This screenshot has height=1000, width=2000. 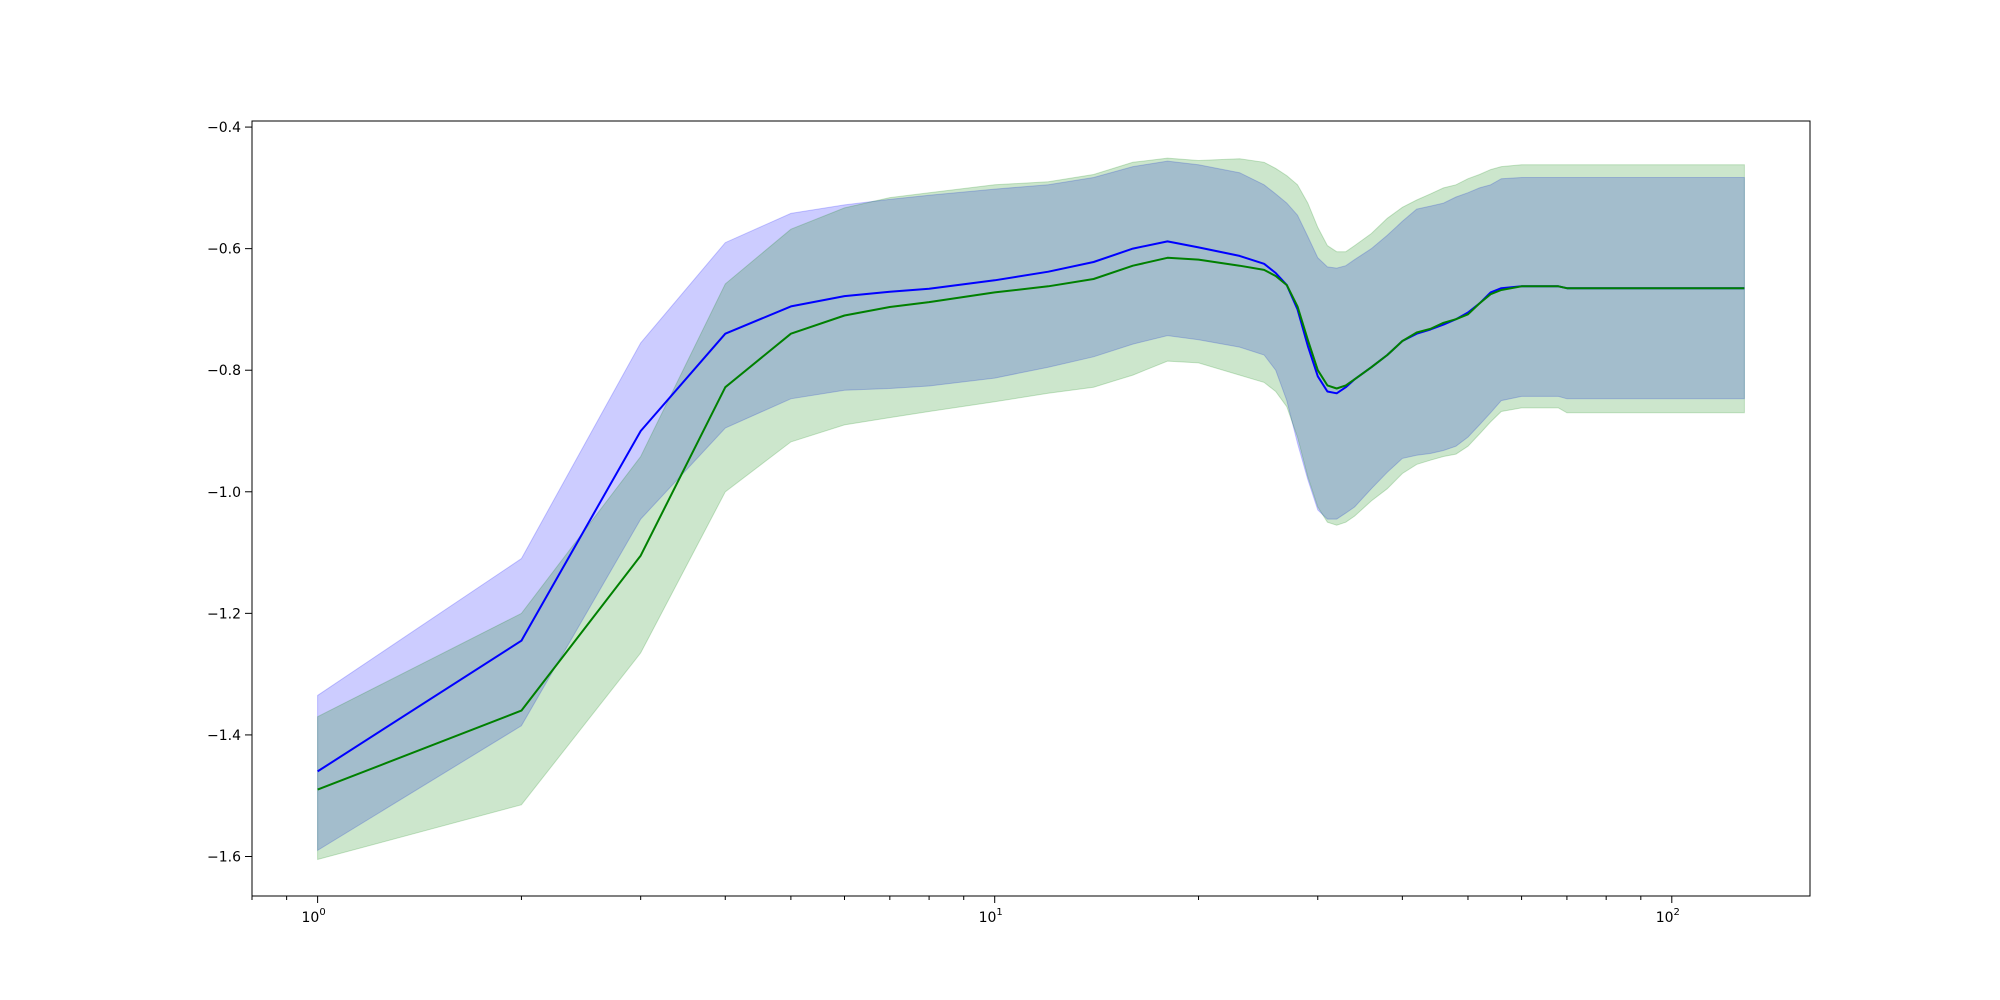 I want to click on x-tick-label: 10², so click(x=1668, y=916).